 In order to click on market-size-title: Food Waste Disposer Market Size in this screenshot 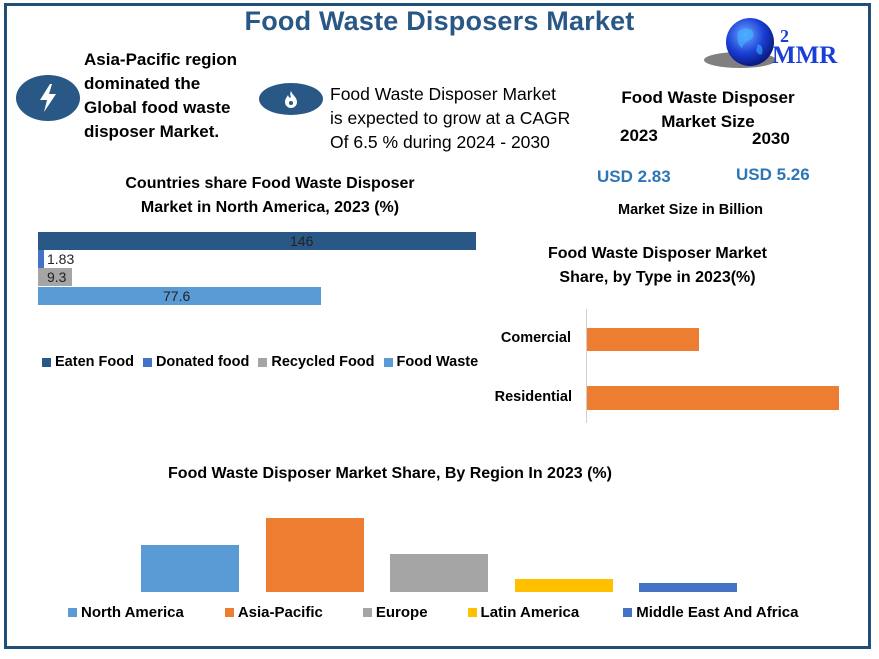, I will do `click(708, 110)`.